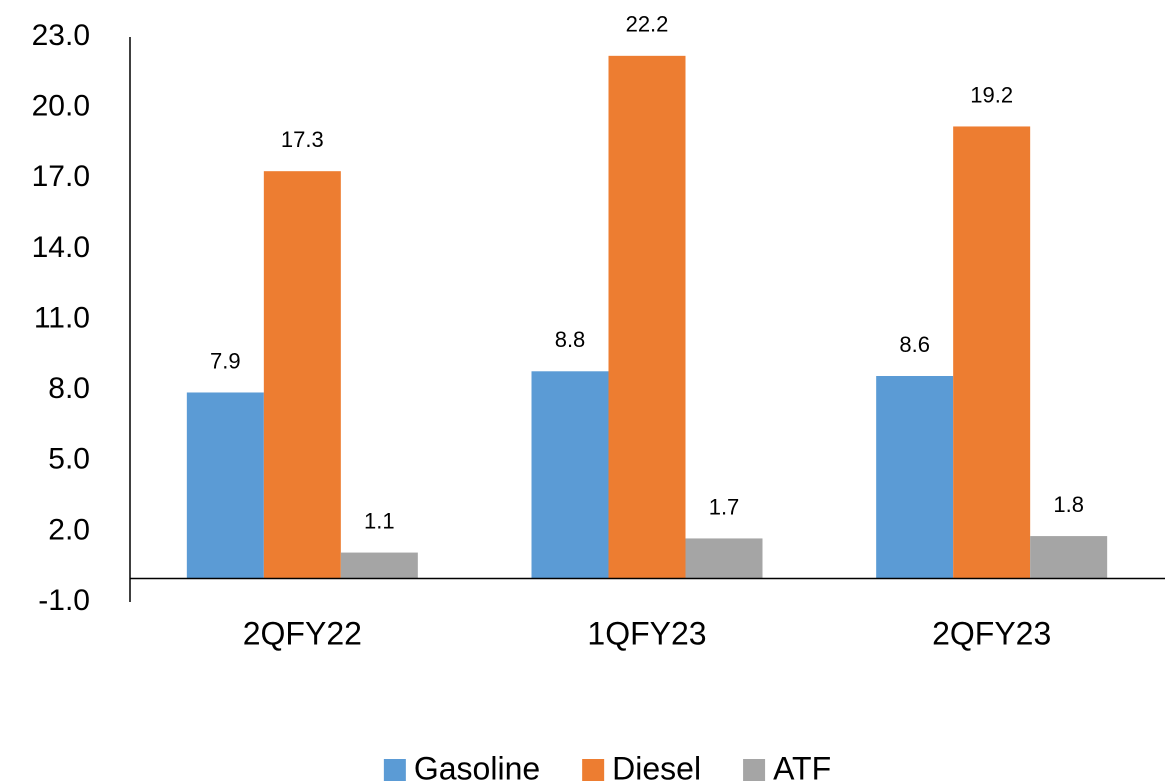  What do you see at coordinates (61, 176) in the screenshot?
I see `y-tick-label: 17.0` at bounding box center [61, 176].